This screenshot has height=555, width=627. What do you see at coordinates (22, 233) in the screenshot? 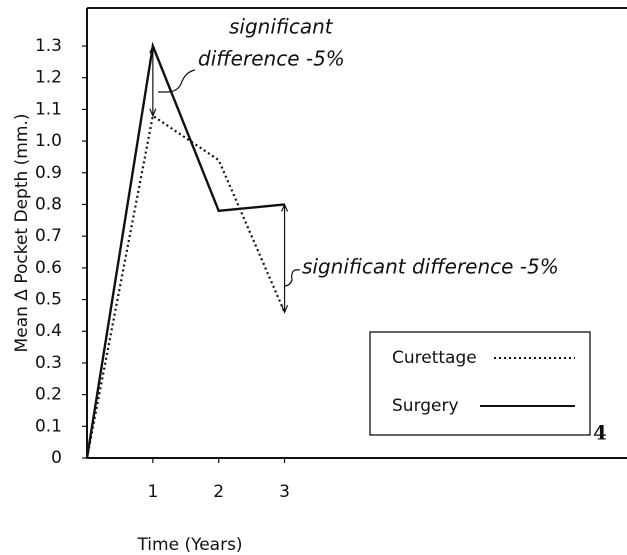
I see `y-axis-label: Mean Δ Pocket Depth (mm.)` at bounding box center [22, 233].